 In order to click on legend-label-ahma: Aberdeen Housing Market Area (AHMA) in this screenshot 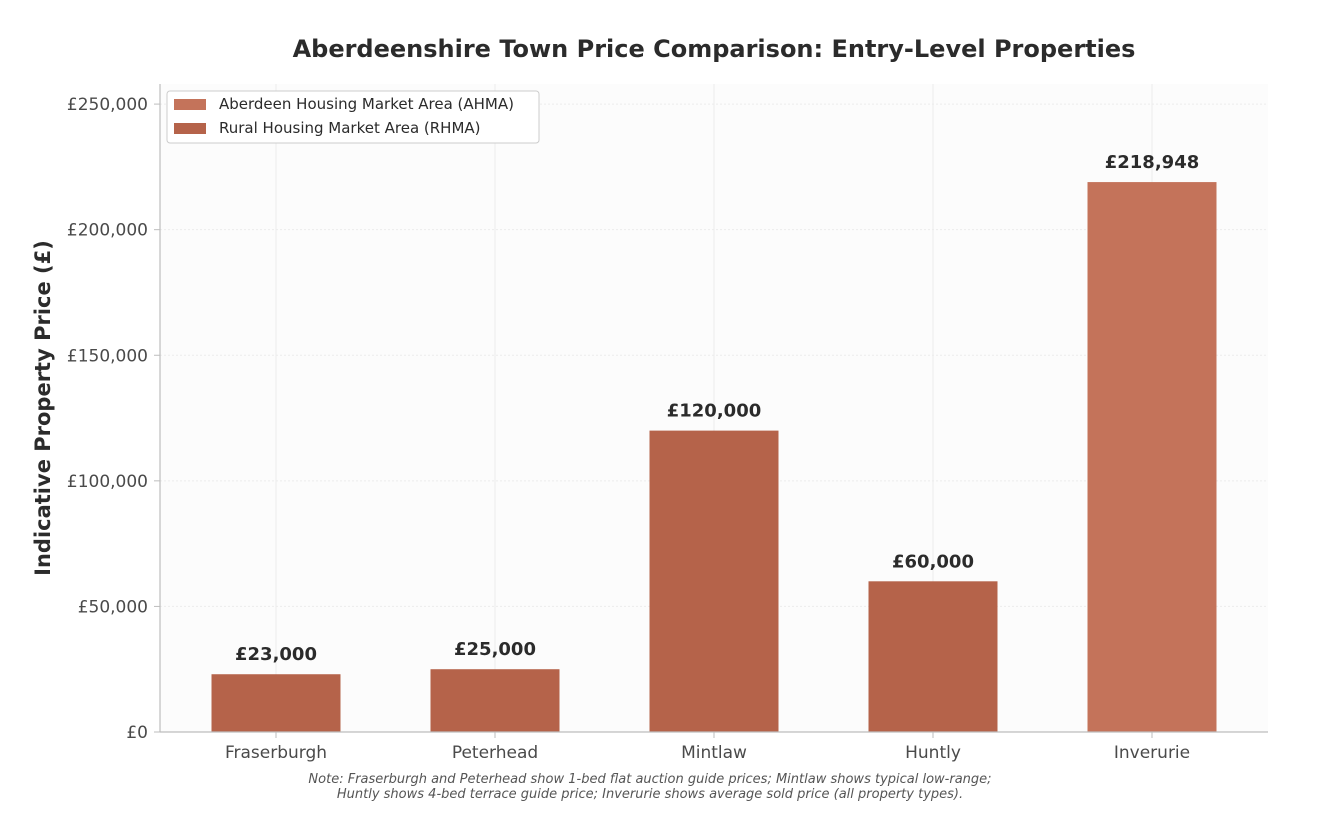, I will do `click(366, 104)`.